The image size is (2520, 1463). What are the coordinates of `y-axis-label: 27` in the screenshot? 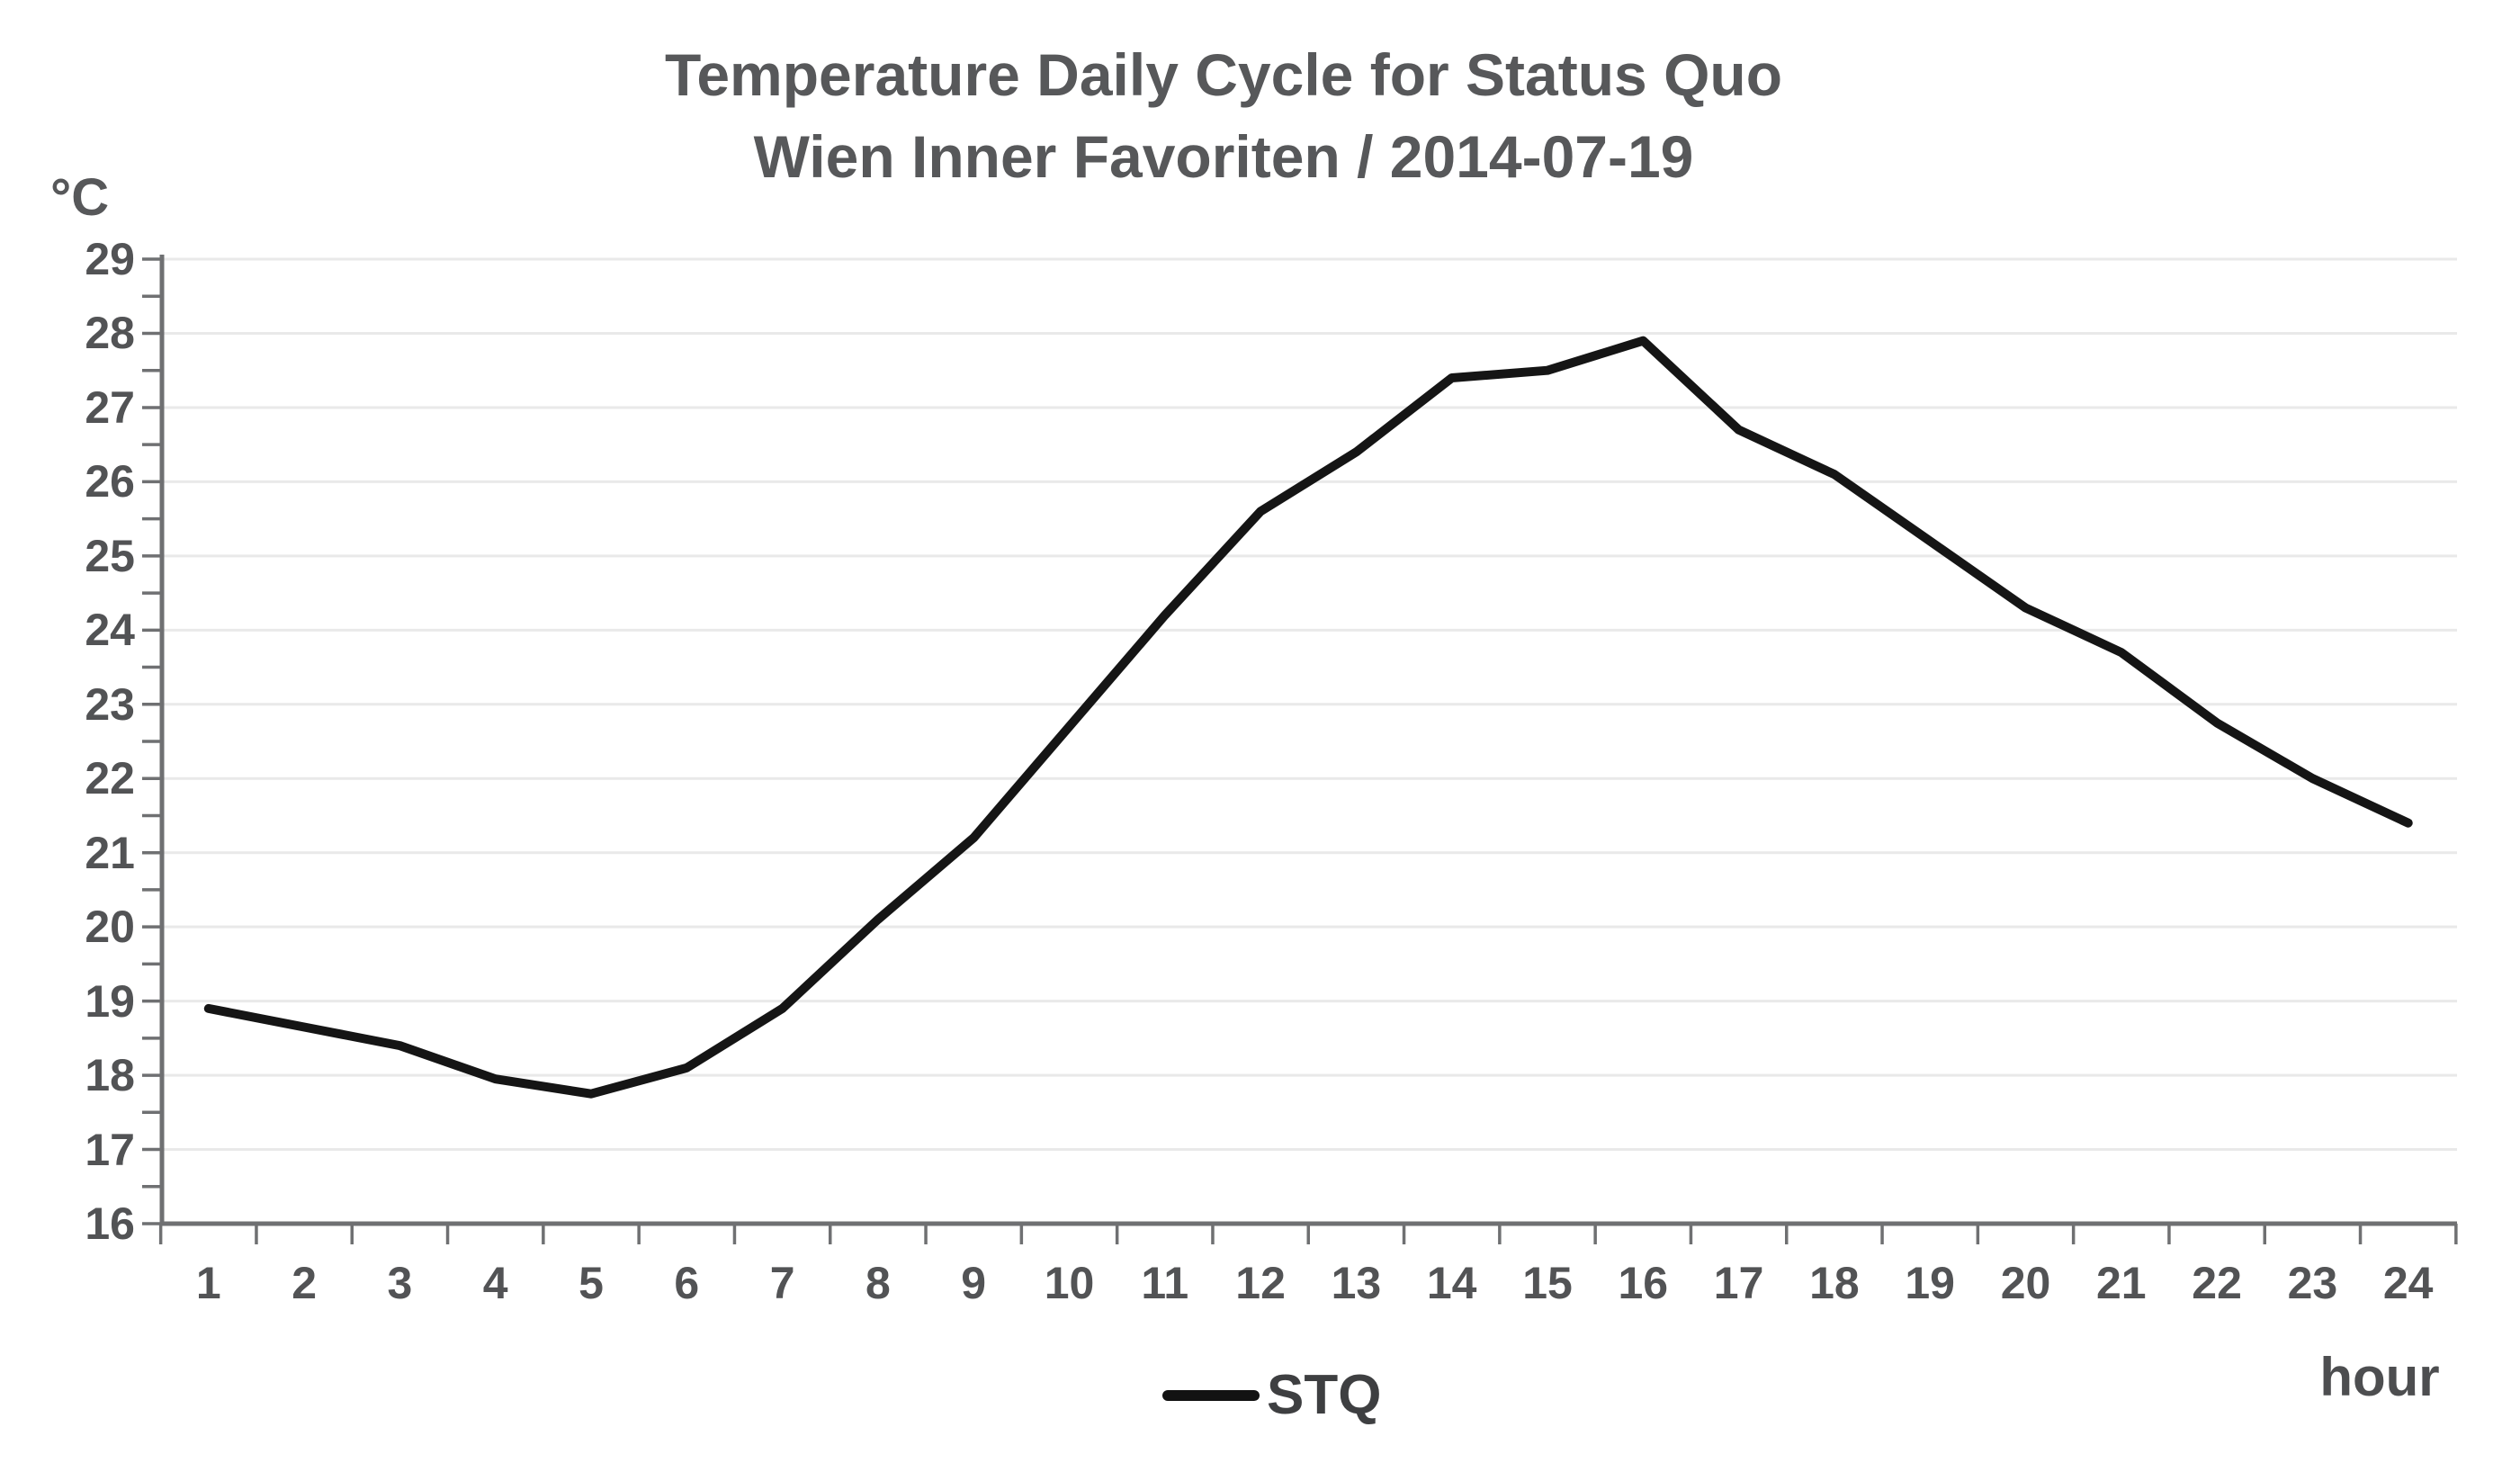 It's located at (110, 407).